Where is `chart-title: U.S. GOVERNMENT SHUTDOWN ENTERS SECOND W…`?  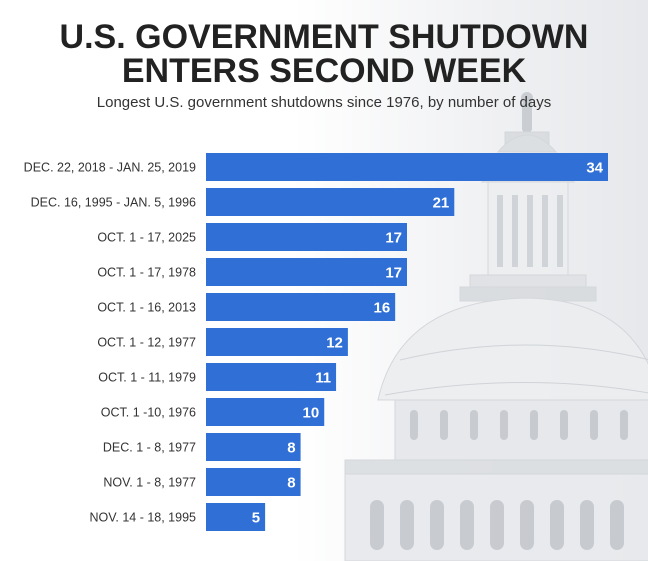
chart-title: U.S. GOVERNMENT SHUTDOWN ENTERS SECOND W… is located at coordinates (324, 54).